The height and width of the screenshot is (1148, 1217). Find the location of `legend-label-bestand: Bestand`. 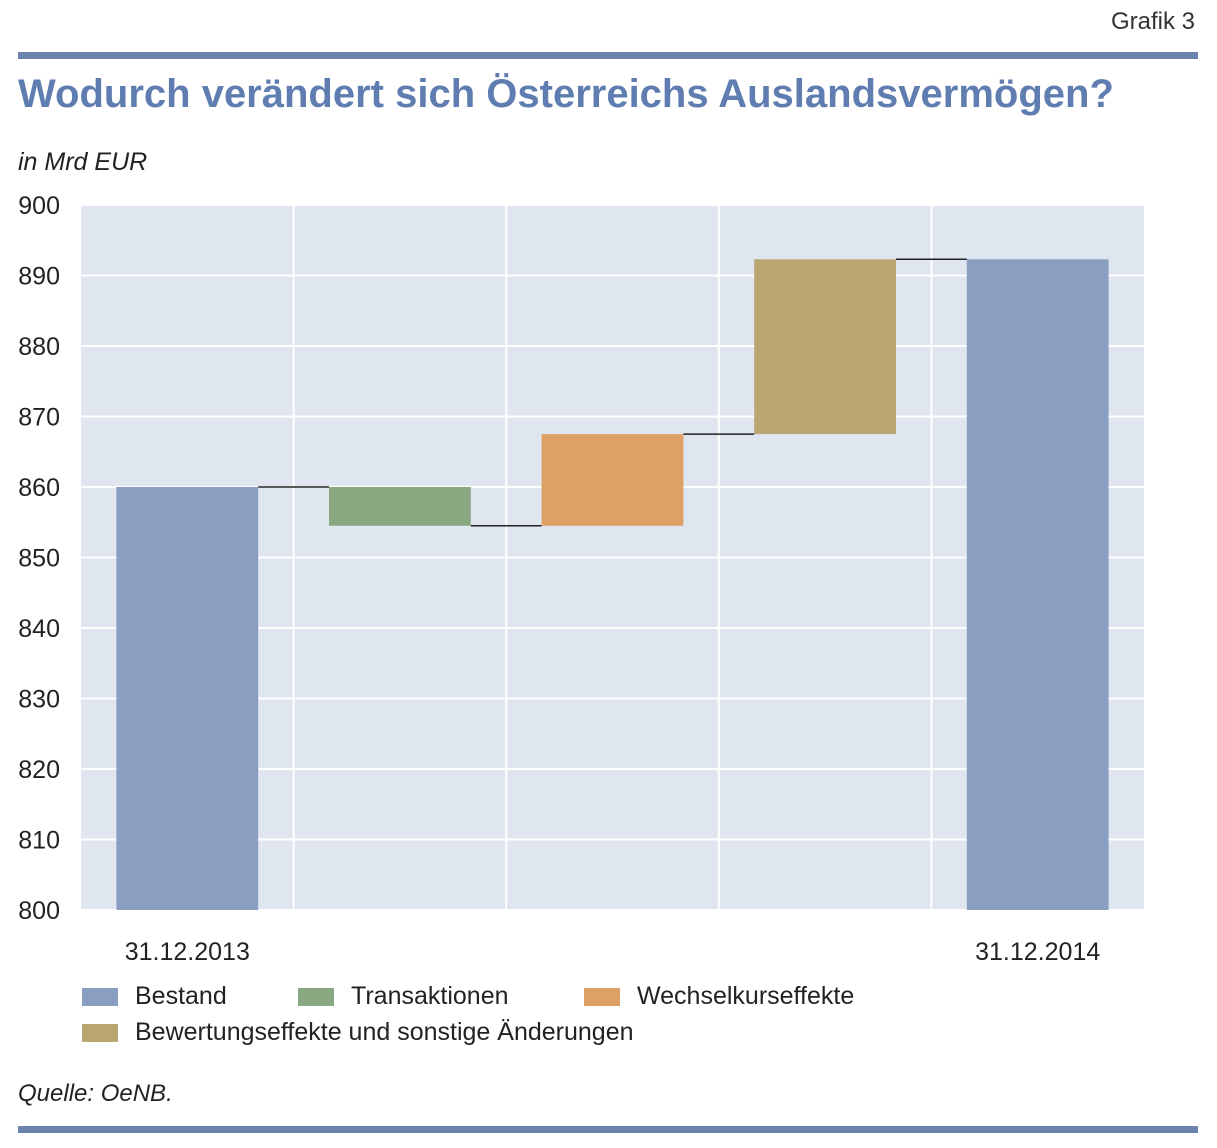

legend-label-bestand: Bestand is located at coordinates (181, 996).